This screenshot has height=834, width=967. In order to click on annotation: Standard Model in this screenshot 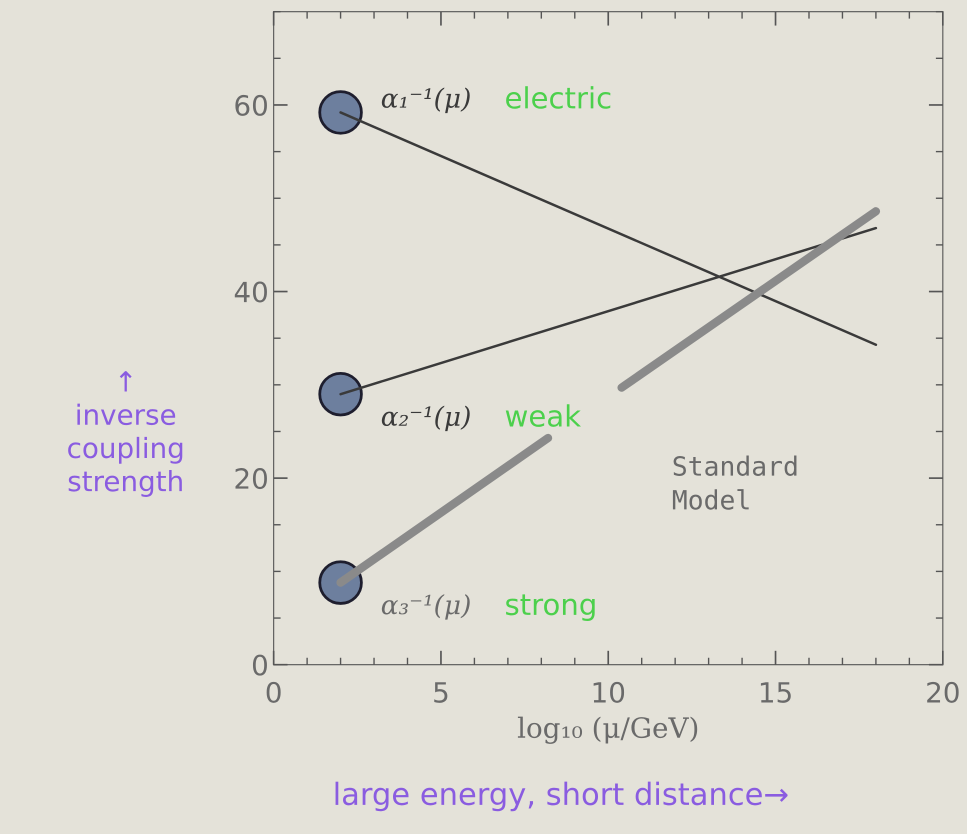, I will do `click(734, 483)`.